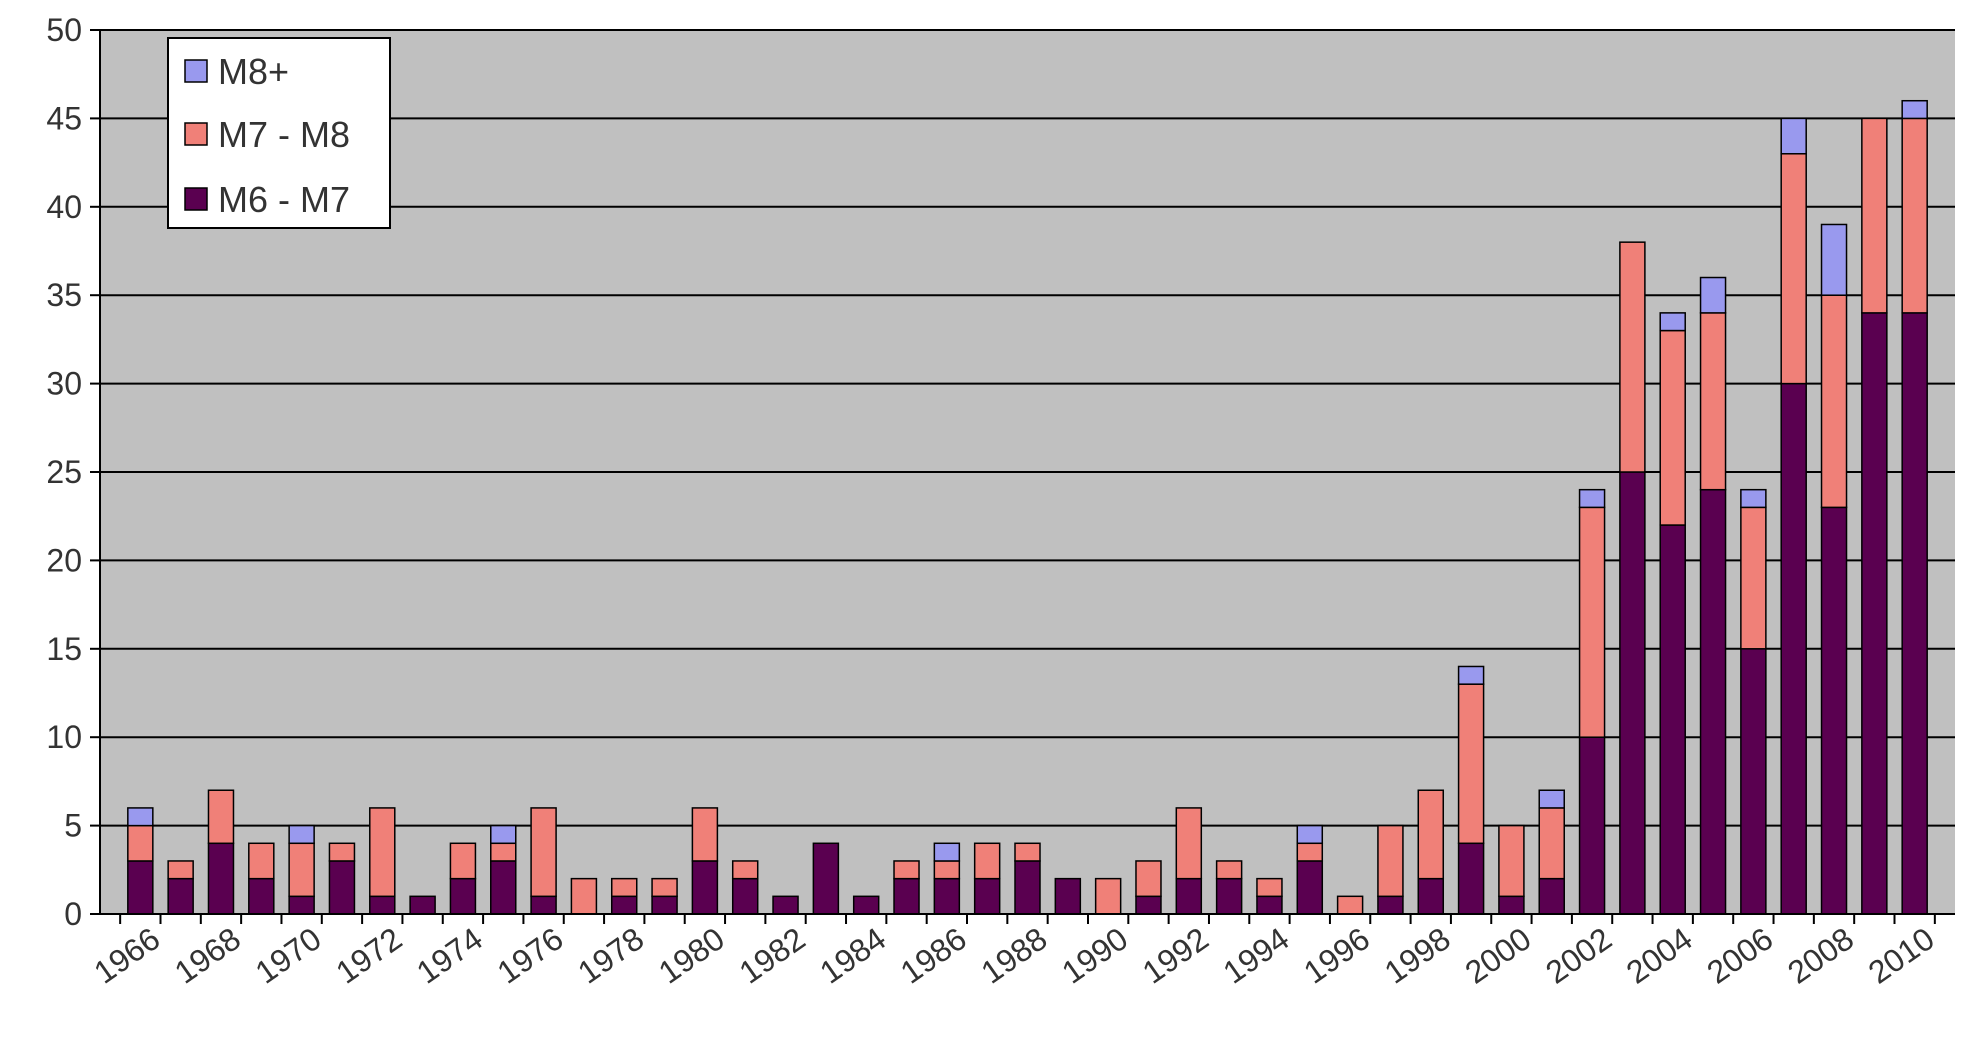  I want to click on bar-segment-1979-s0, so click(664, 905).